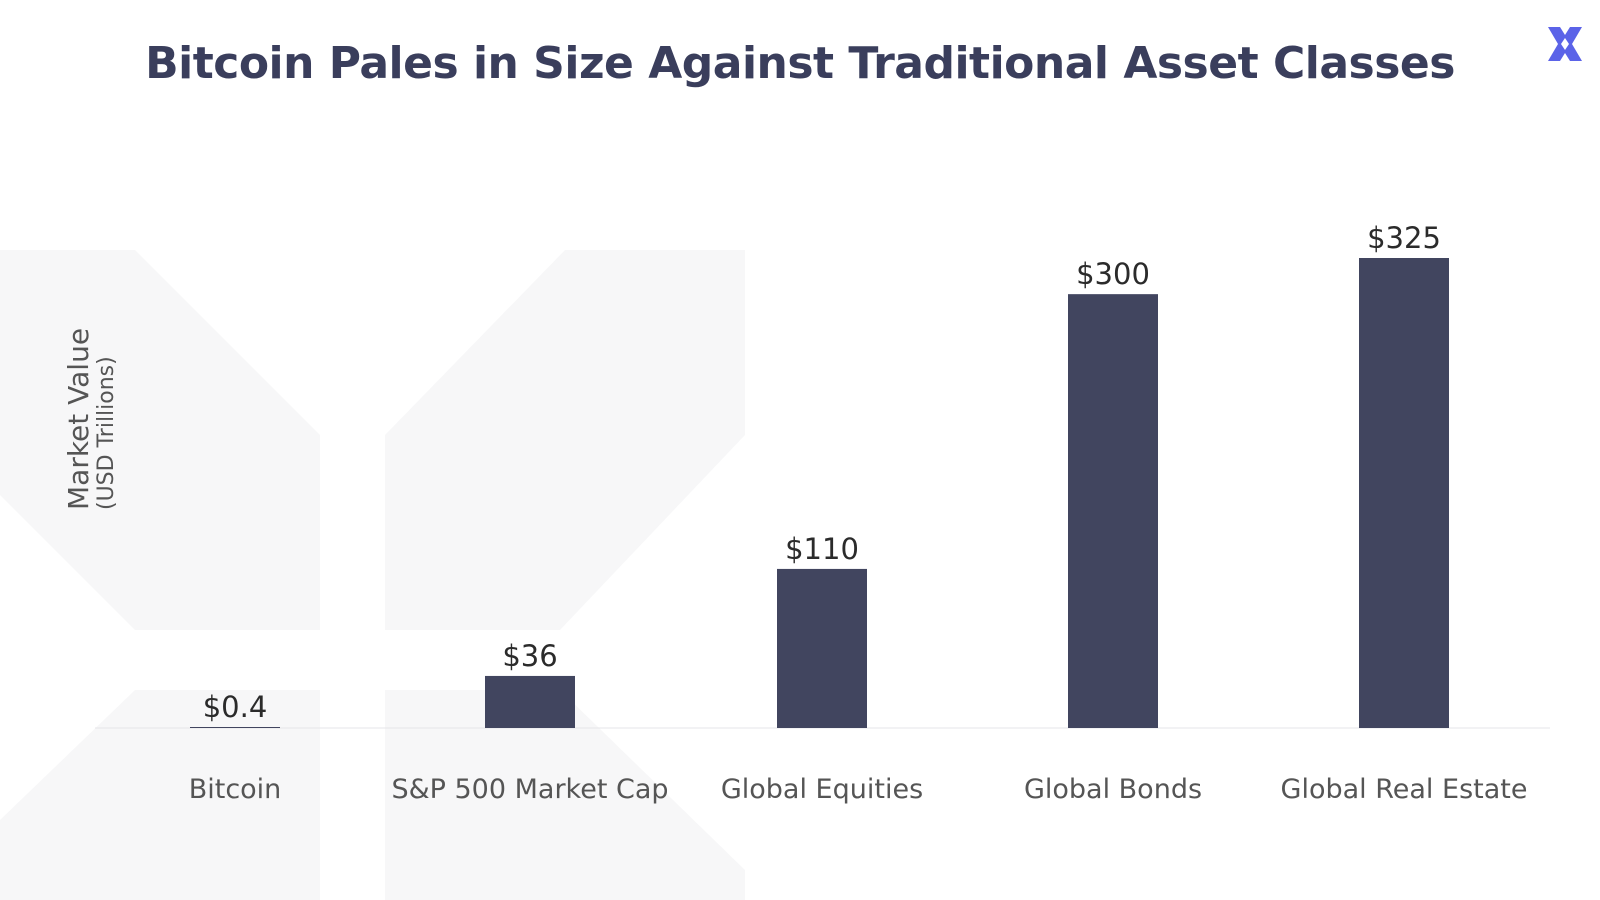 The height and width of the screenshot is (900, 1600). I want to click on y-axis-label: Market Value (USD Trillions), so click(90, 418).